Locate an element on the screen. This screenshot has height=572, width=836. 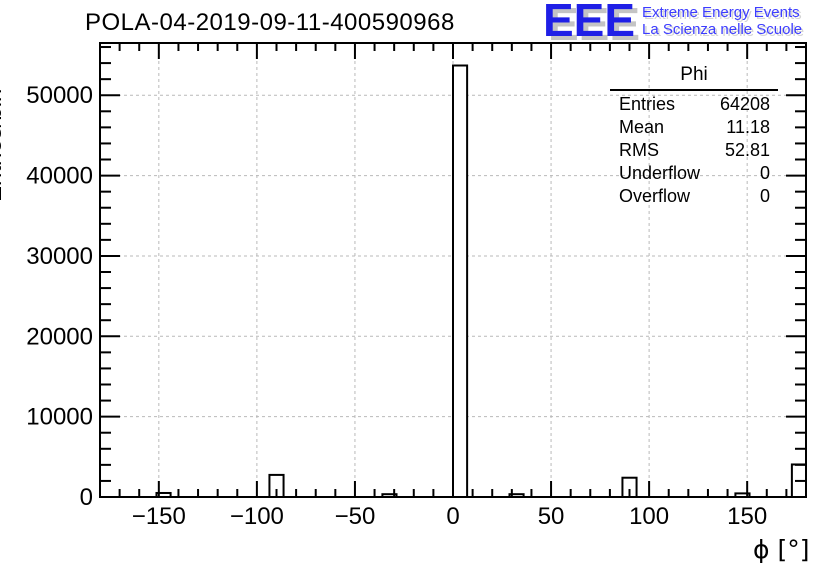
histogram-bar is located at coordinates (460, 281).